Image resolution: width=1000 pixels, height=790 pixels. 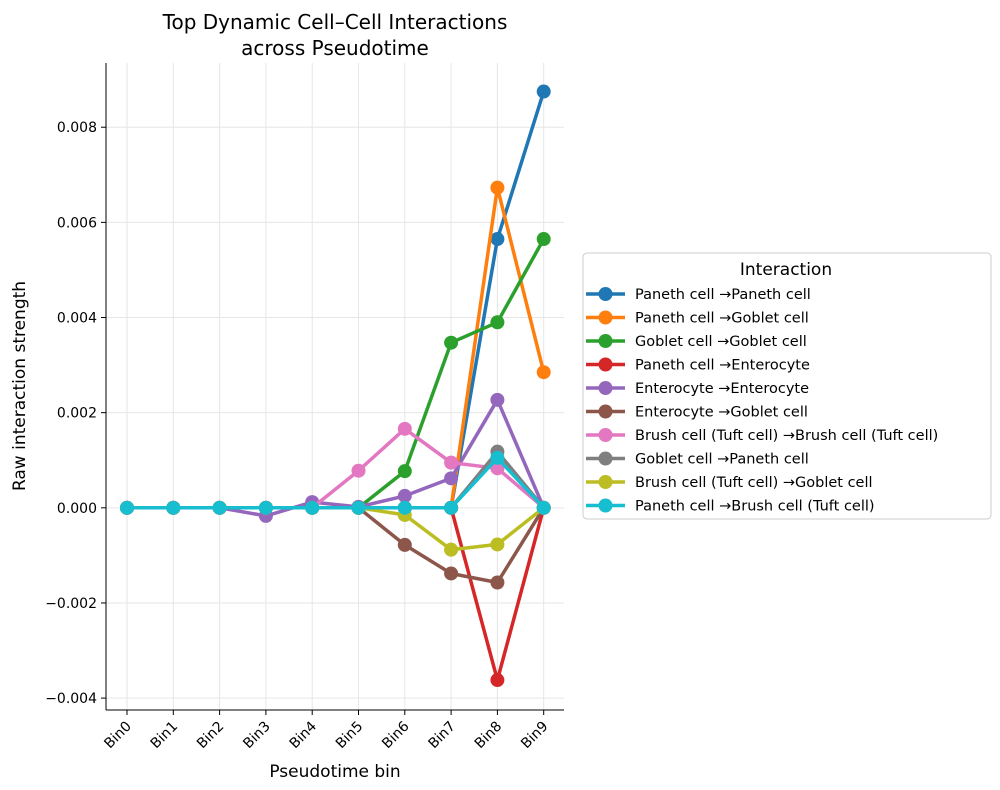 What do you see at coordinates (77, 509) in the screenshot?
I see `y-tick-label: 0.000` at bounding box center [77, 509].